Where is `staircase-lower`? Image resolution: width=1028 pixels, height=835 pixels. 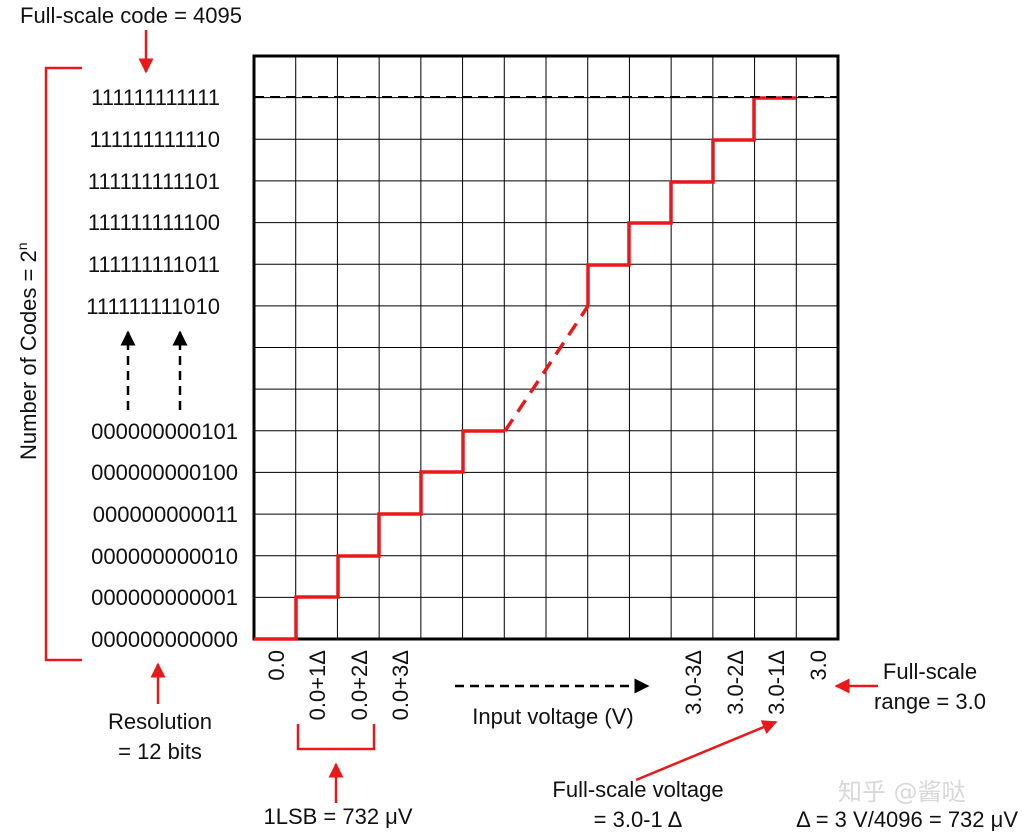
staircase-lower is located at coordinates (379, 535).